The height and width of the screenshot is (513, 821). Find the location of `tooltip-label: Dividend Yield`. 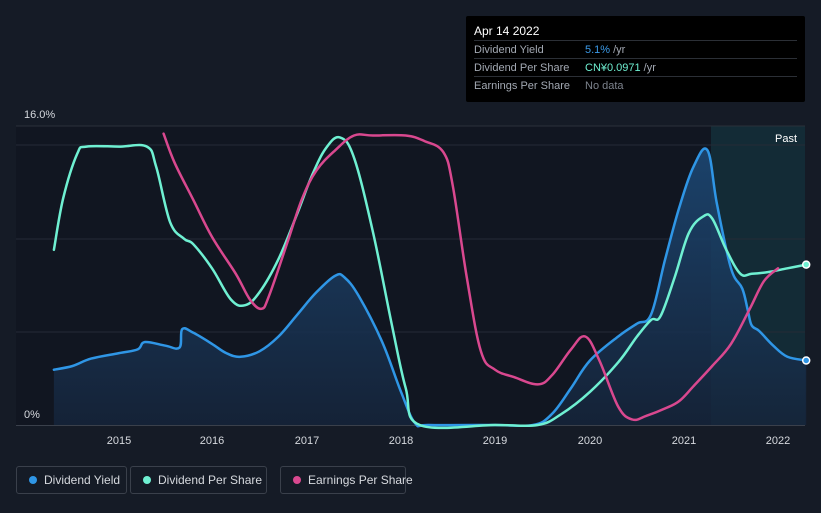

tooltip-label: Dividend Yield is located at coordinates (509, 50).